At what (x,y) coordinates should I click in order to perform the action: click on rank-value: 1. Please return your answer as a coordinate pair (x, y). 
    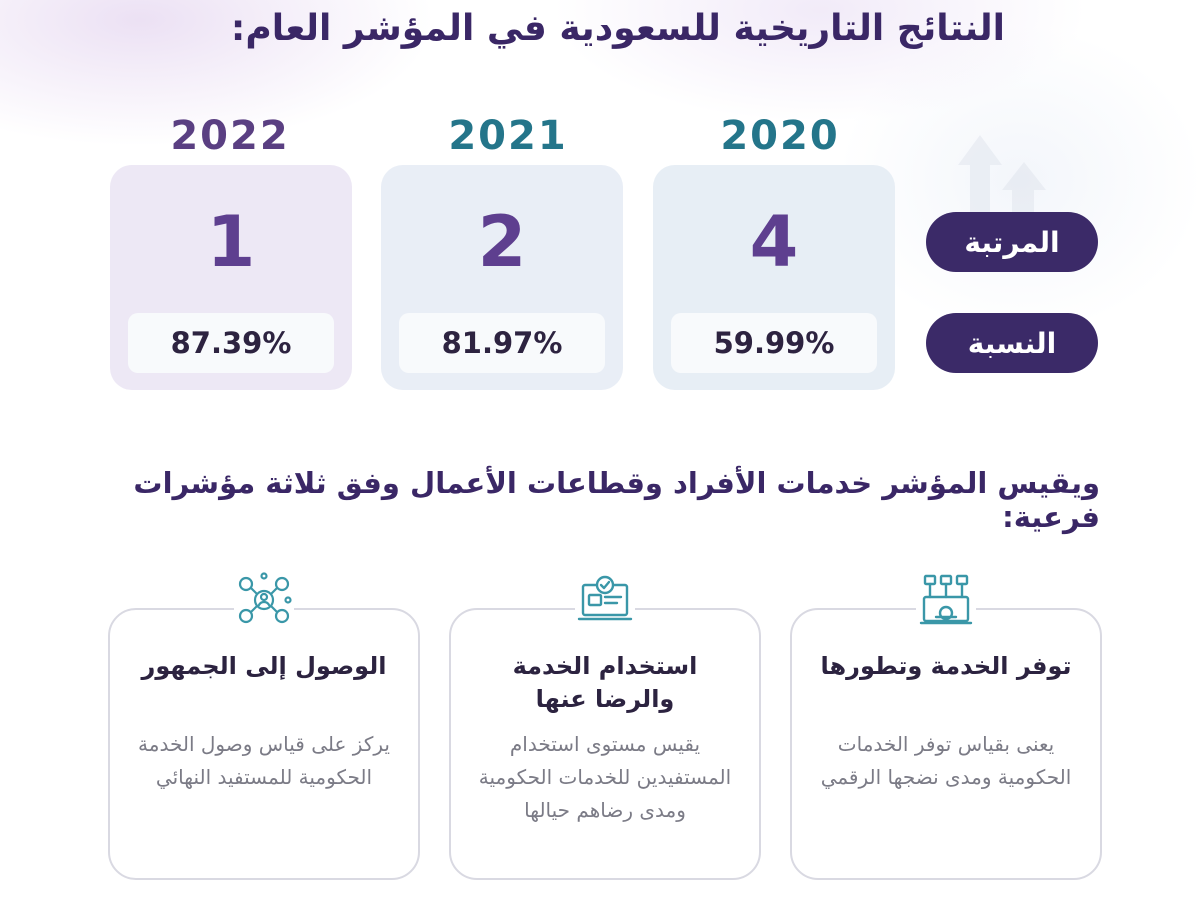
    Looking at the image, I should click on (231, 242).